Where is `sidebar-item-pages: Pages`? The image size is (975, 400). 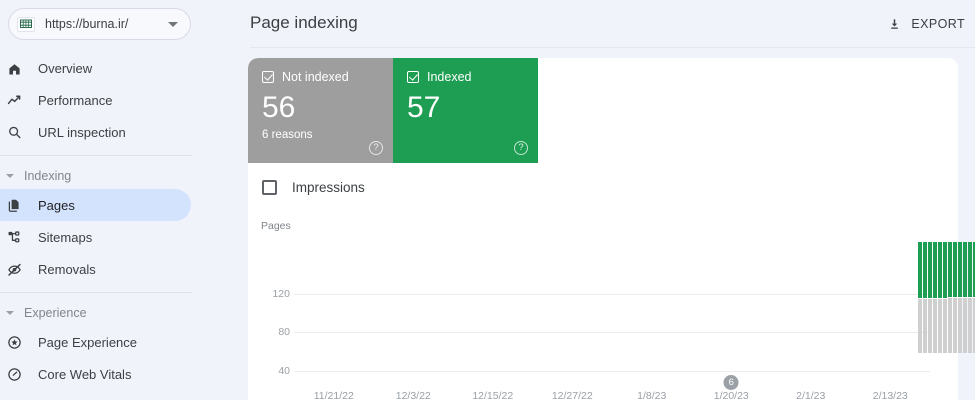
sidebar-item-pages: Pages is located at coordinates (95, 205).